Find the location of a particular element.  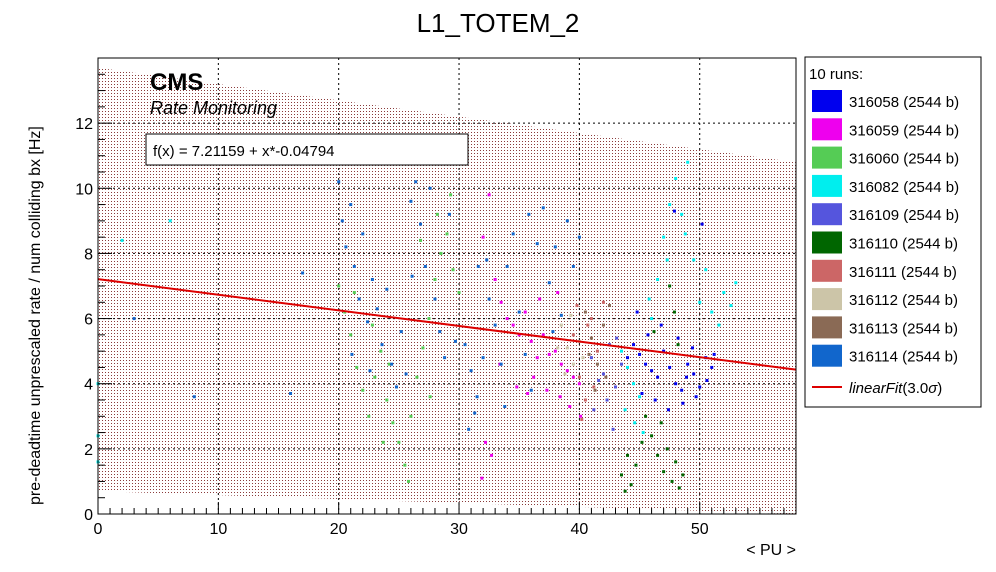

legend-label: 316111 (2544 b) is located at coordinates (903, 272).